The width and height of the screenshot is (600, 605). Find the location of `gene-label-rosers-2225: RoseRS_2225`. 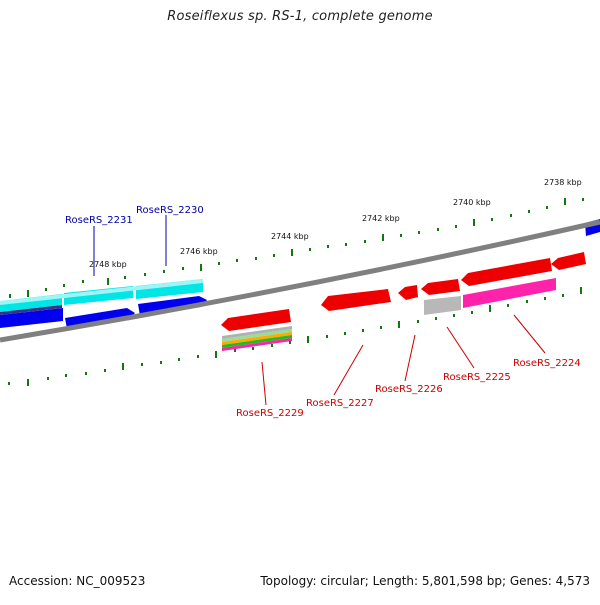

gene-label-rosers-2225: RoseRS_2225 is located at coordinates (477, 377).